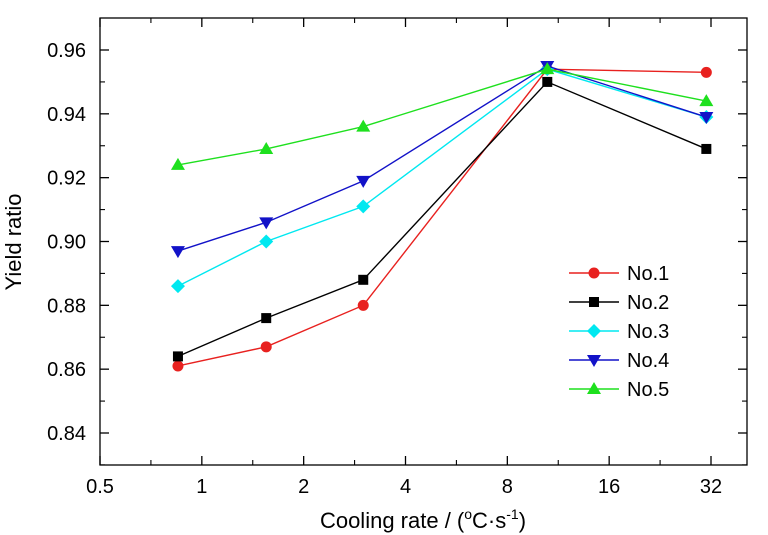 The height and width of the screenshot is (535, 768). Describe the element at coordinates (522, 520) in the screenshot. I see `x-axis-title-close: )` at that location.